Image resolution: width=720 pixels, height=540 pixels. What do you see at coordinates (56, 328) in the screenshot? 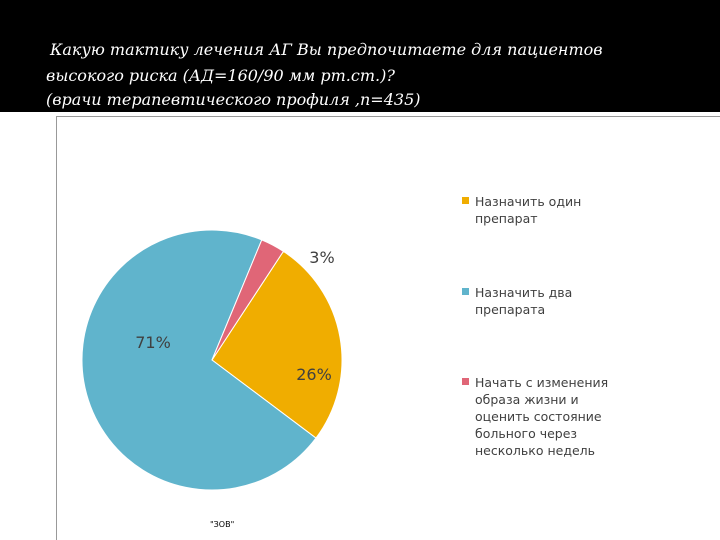
I see `vertical-rule` at bounding box center [56, 328].